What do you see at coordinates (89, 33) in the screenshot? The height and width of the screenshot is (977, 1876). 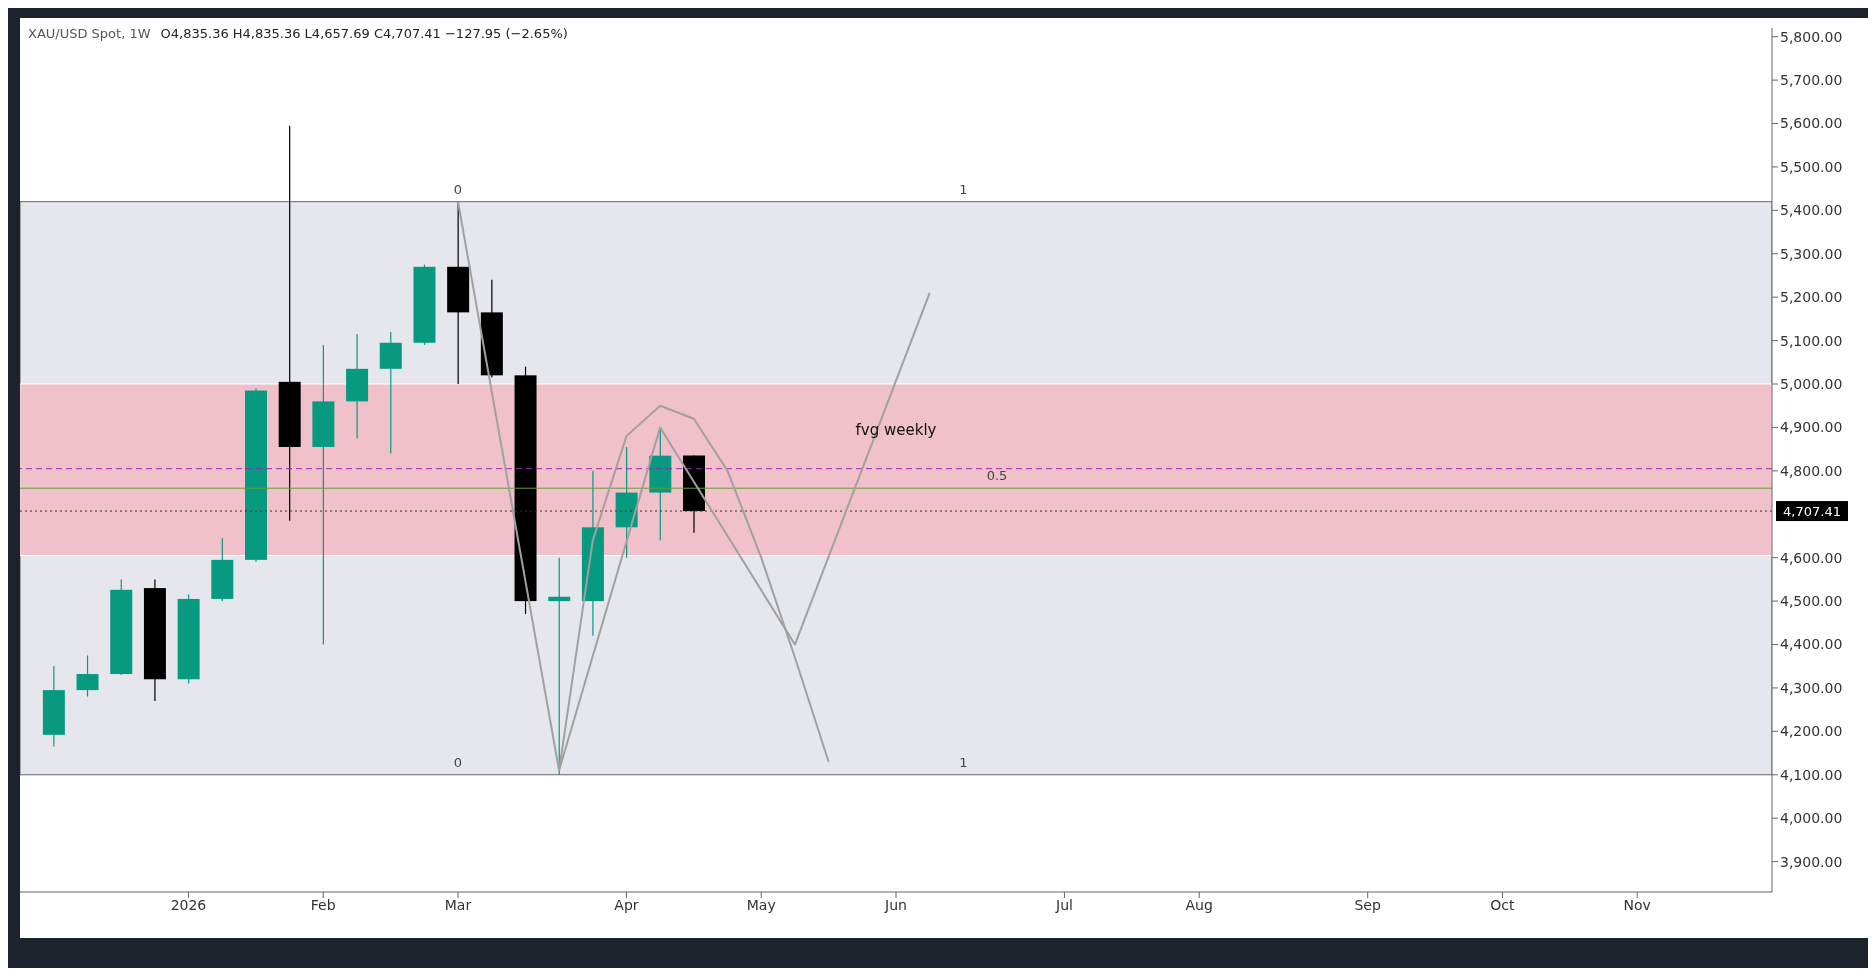 I see `chart-title: XAU/USD Spot, 1W` at bounding box center [89, 33].